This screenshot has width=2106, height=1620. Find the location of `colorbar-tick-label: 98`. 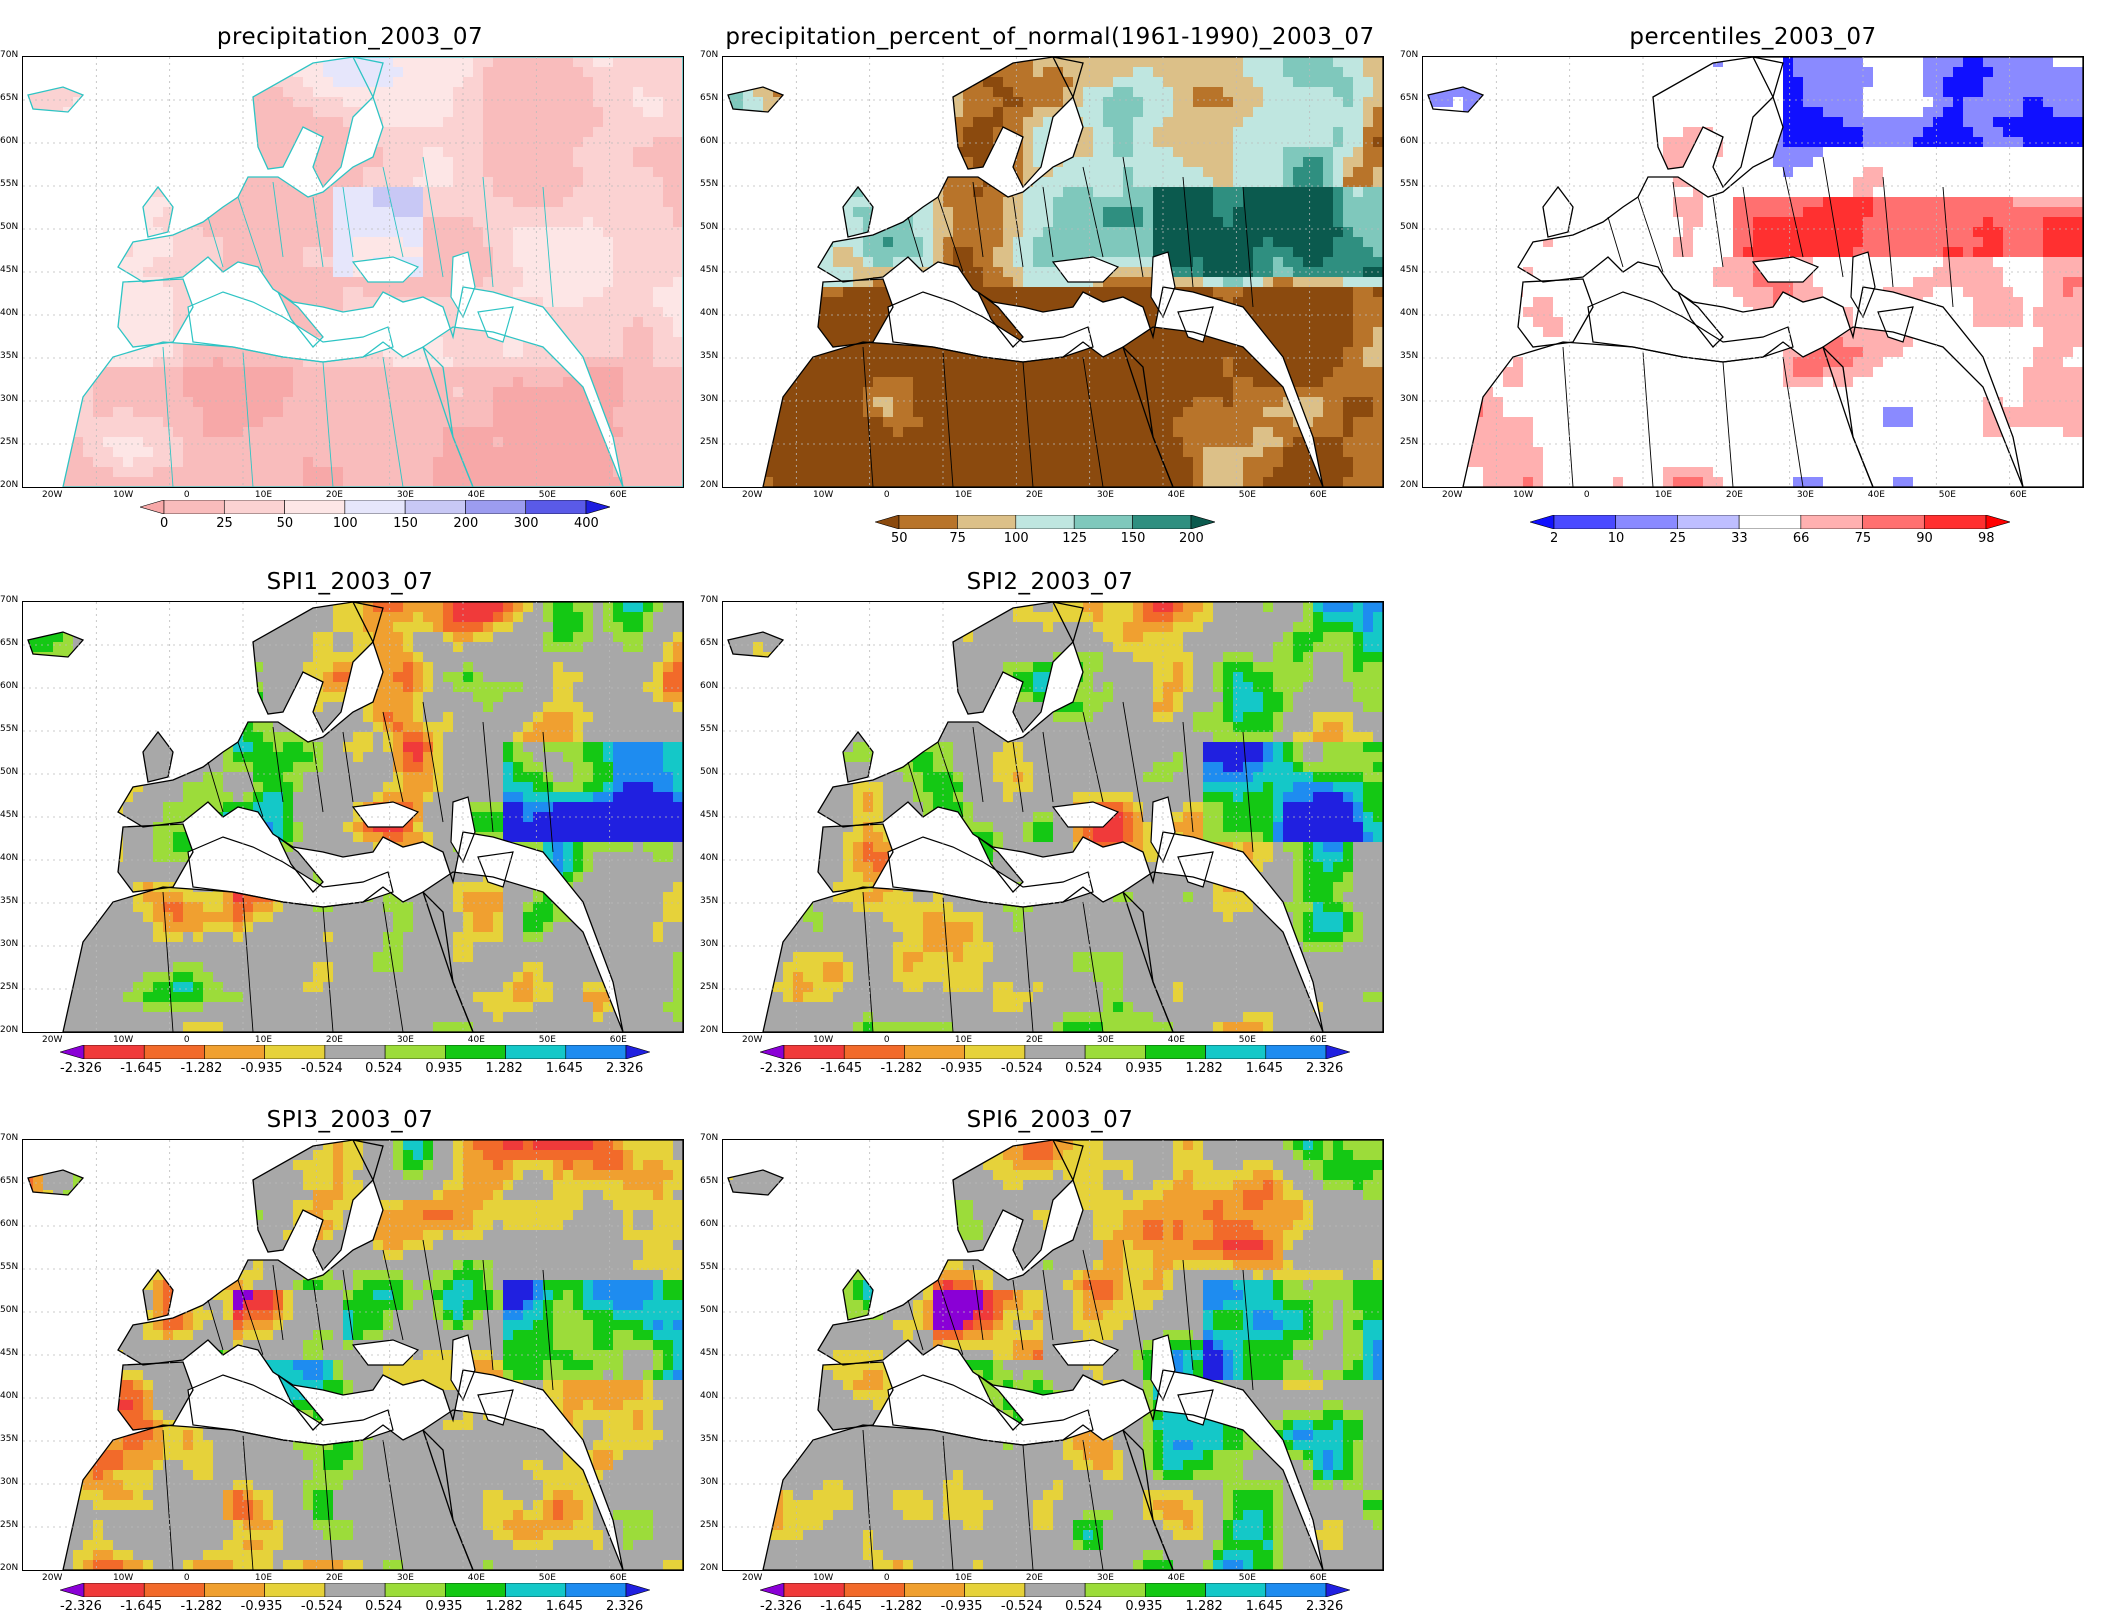

colorbar-tick-label: 98 is located at coordinates (1986, 538).